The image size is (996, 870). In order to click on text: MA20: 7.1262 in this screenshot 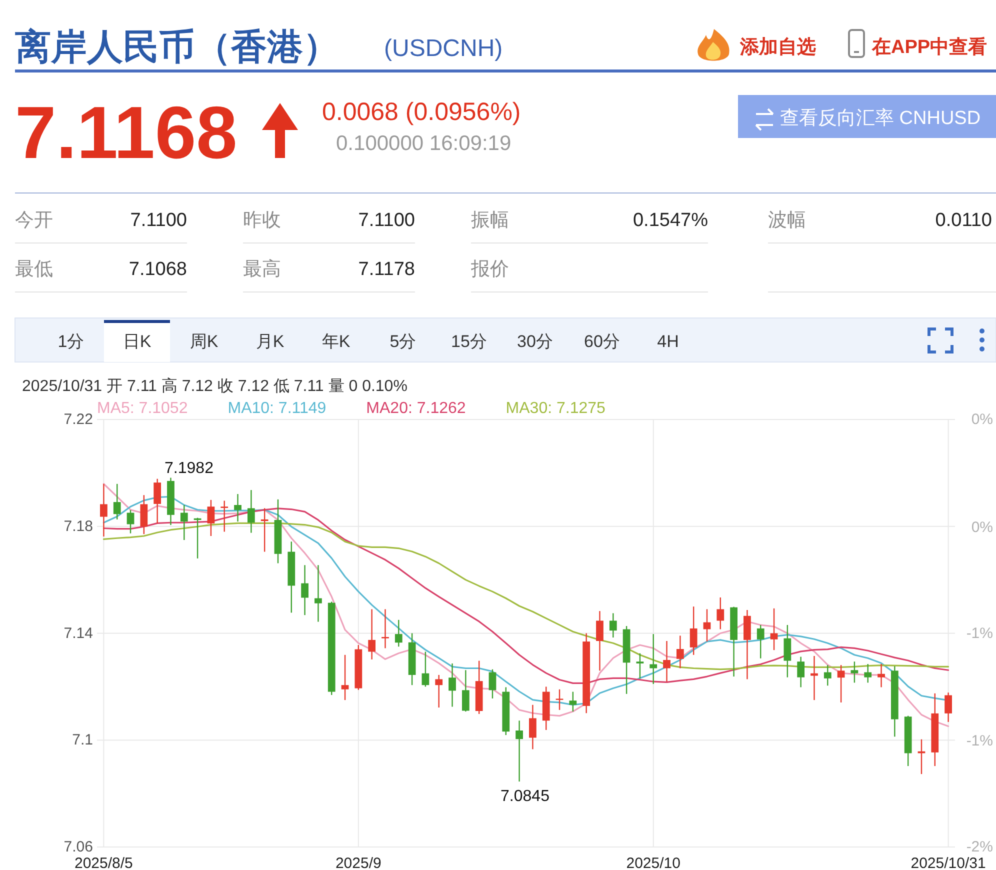, I will do `click(416, 408)`.